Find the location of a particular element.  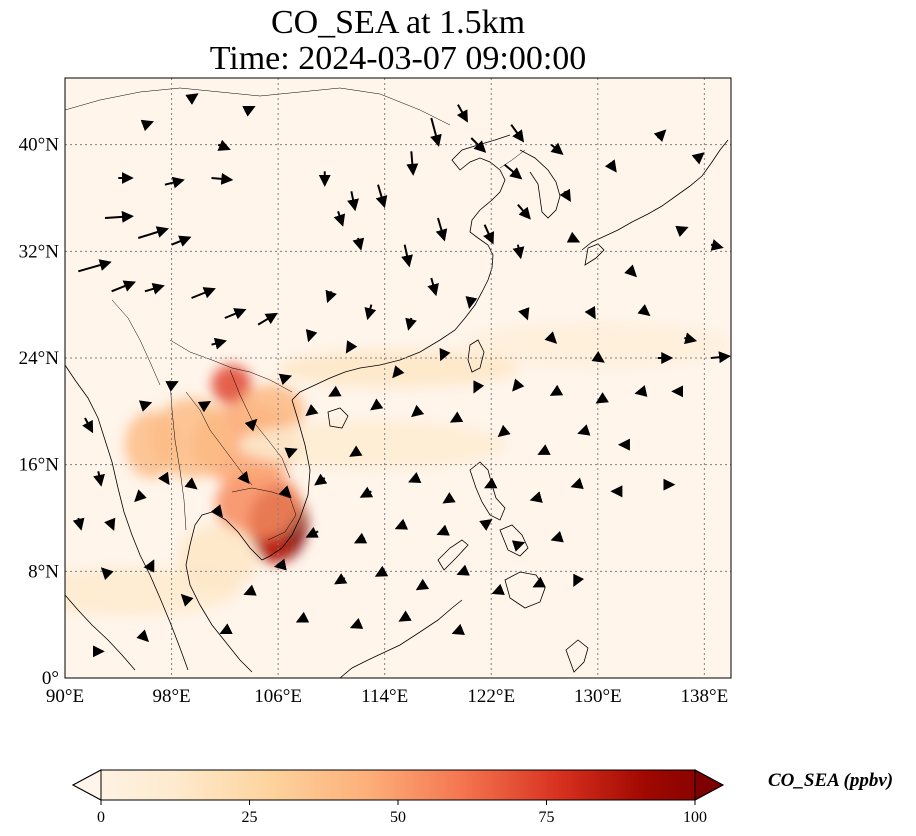

y-tick-label: 0° is located at coordinates (50, 678).